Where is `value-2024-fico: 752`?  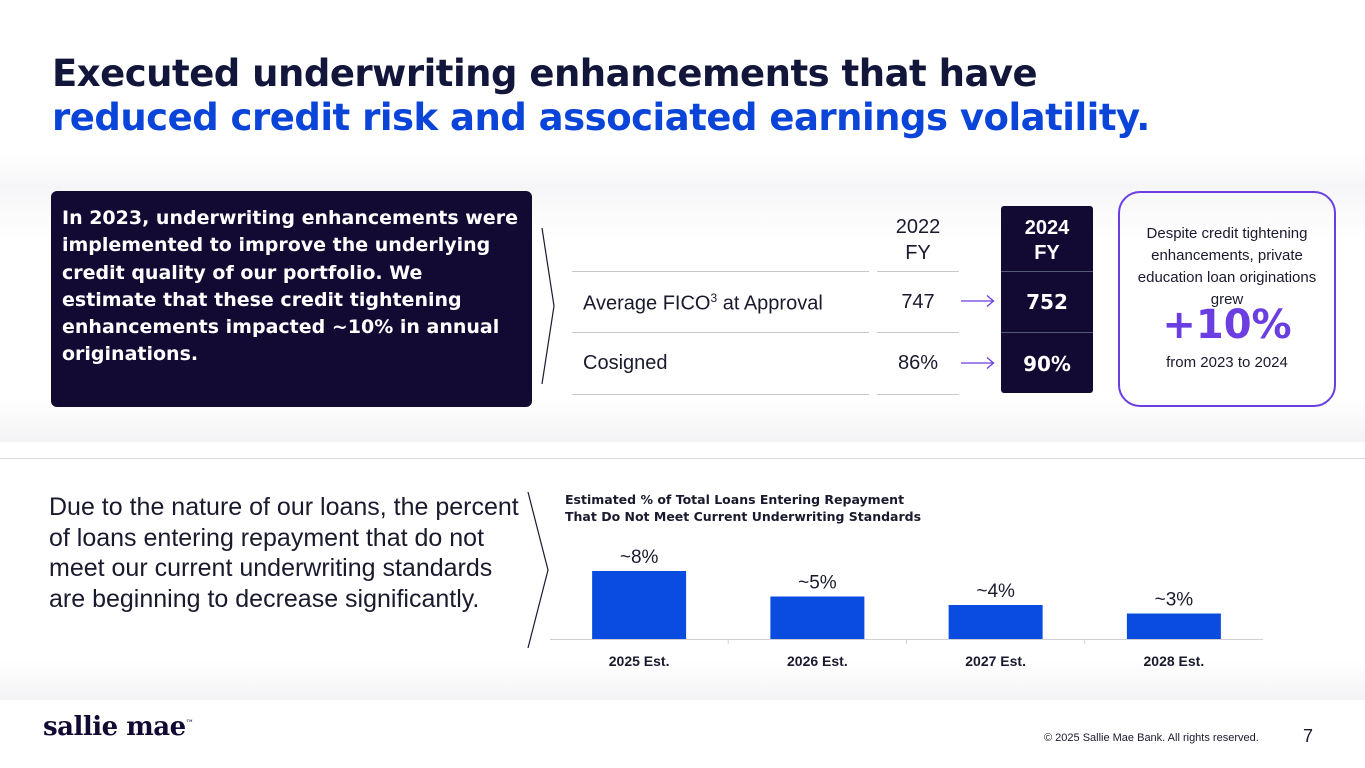 value-2024-fico: 752 is located at coordinates (1047, 302).